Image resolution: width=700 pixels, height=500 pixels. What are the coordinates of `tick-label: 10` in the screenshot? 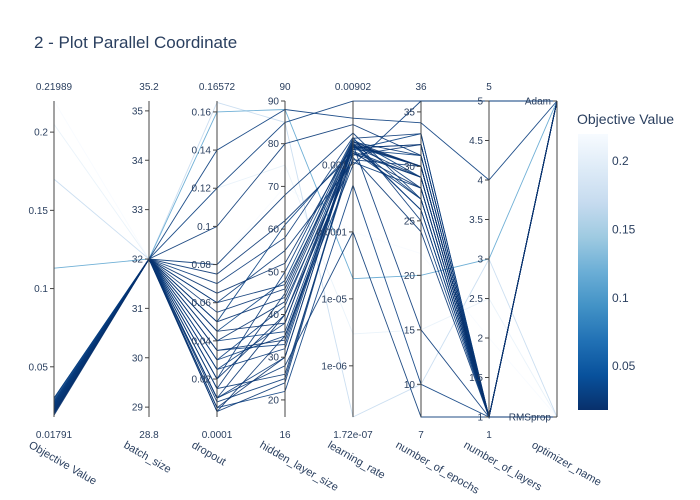 It's located at (410, 385).